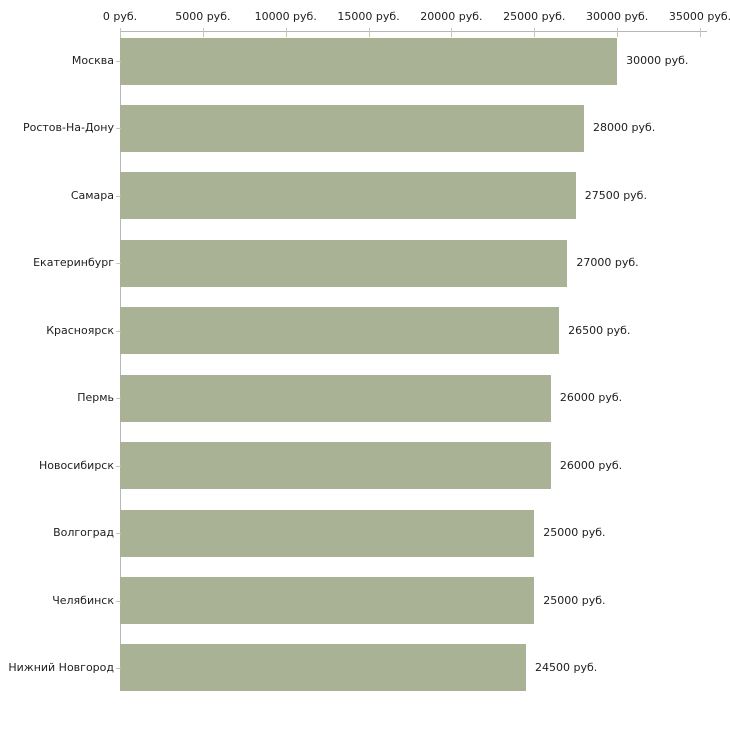  I want to click on category-label: Волгоград, so click(83, 533).